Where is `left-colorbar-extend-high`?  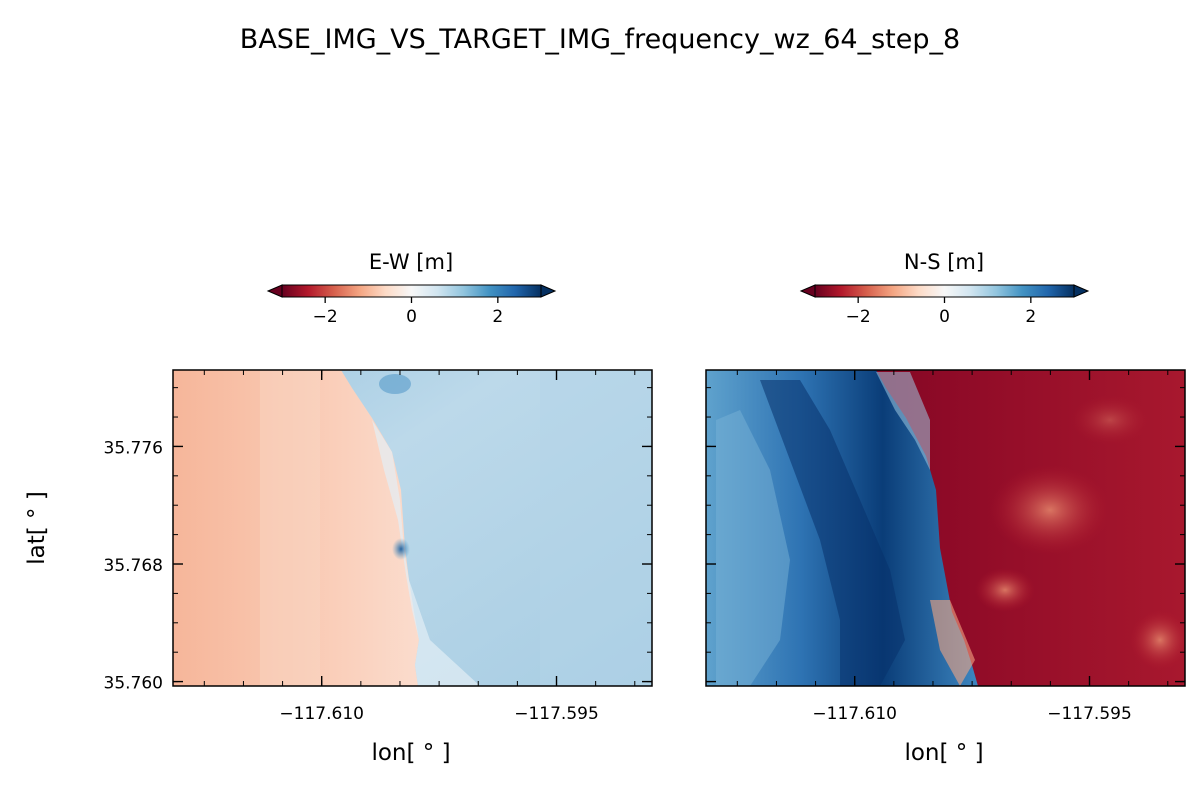 left-colorbar-extend-high is located at coordinates (548, 291).